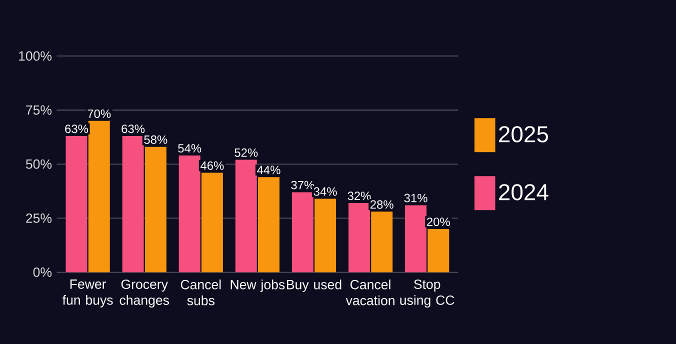  What do you see at coordinates (39, 110) in the screenshot?
I see `y-tick-label: 75%` at bounding box center [39, 110].